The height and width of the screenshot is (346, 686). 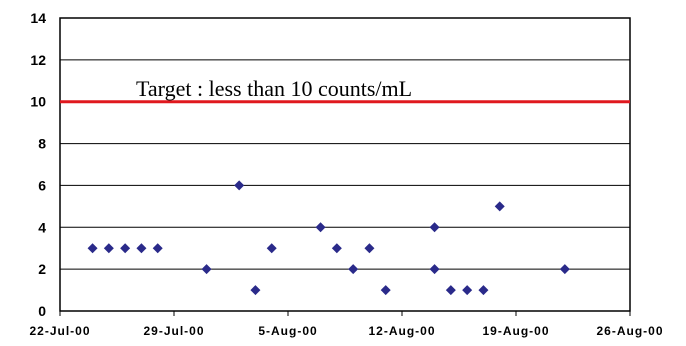 I want to click on x-tick-label: 22-Jul-00, so click(x=59, y=331).